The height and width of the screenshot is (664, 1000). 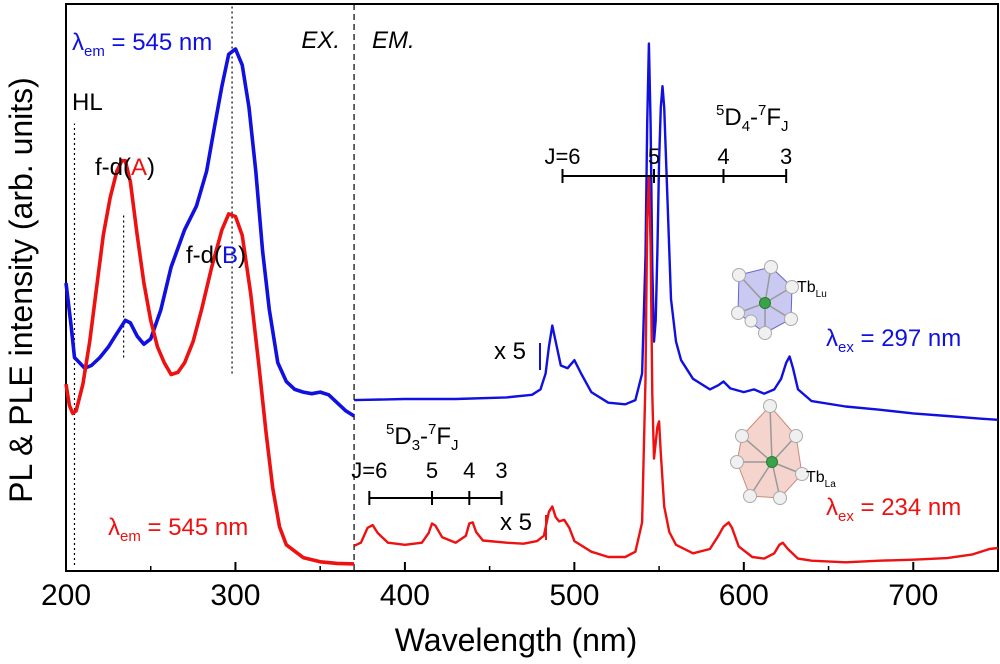 I want to click on x-axis-title: Wavelength (nm), so click(x=516, y=640).